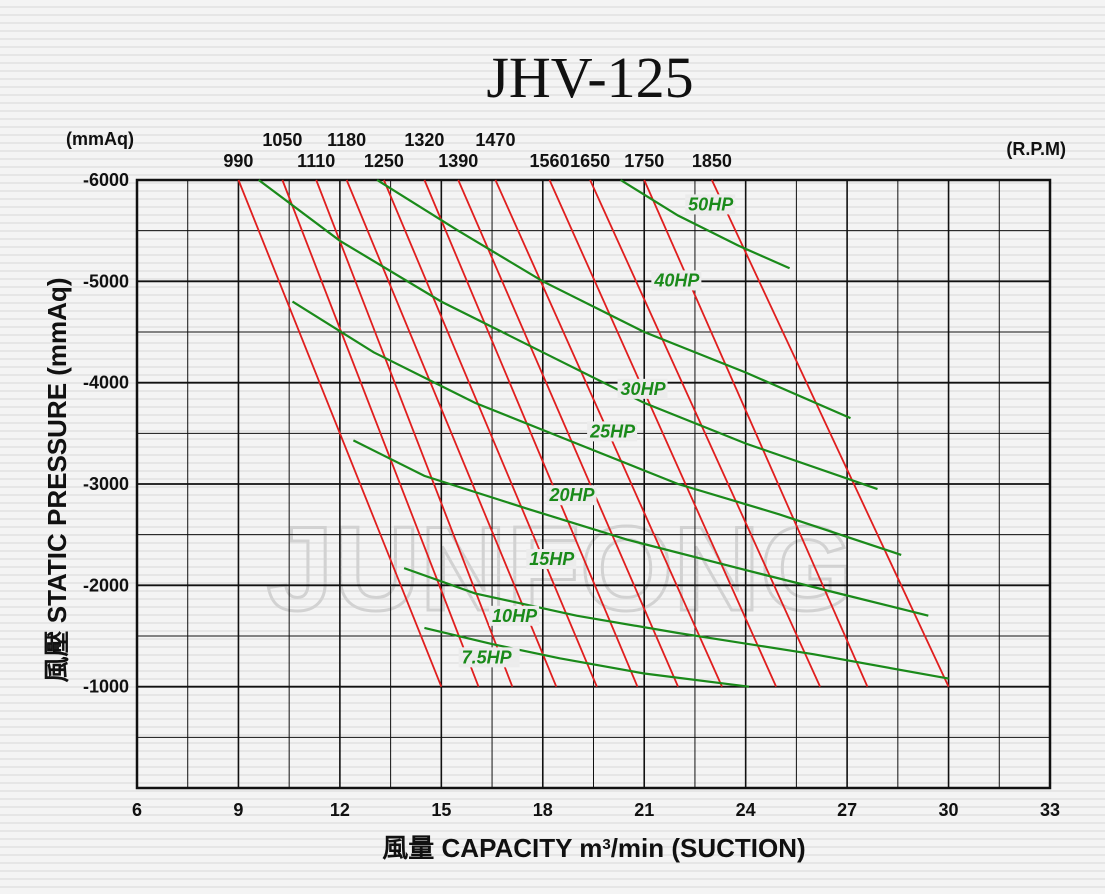 The height and width of the screenshot is (894, 1105). I want to click on hp-label-30HP: 30HP, so click(644, 389).